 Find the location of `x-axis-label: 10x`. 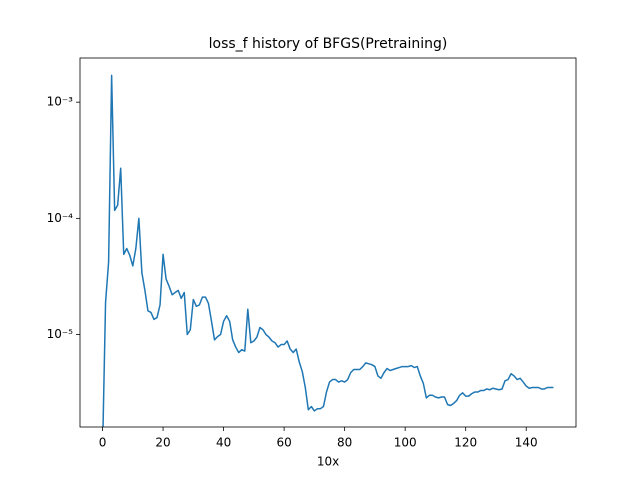

x-axis-label: 10x is located at coordinates (328, 462).